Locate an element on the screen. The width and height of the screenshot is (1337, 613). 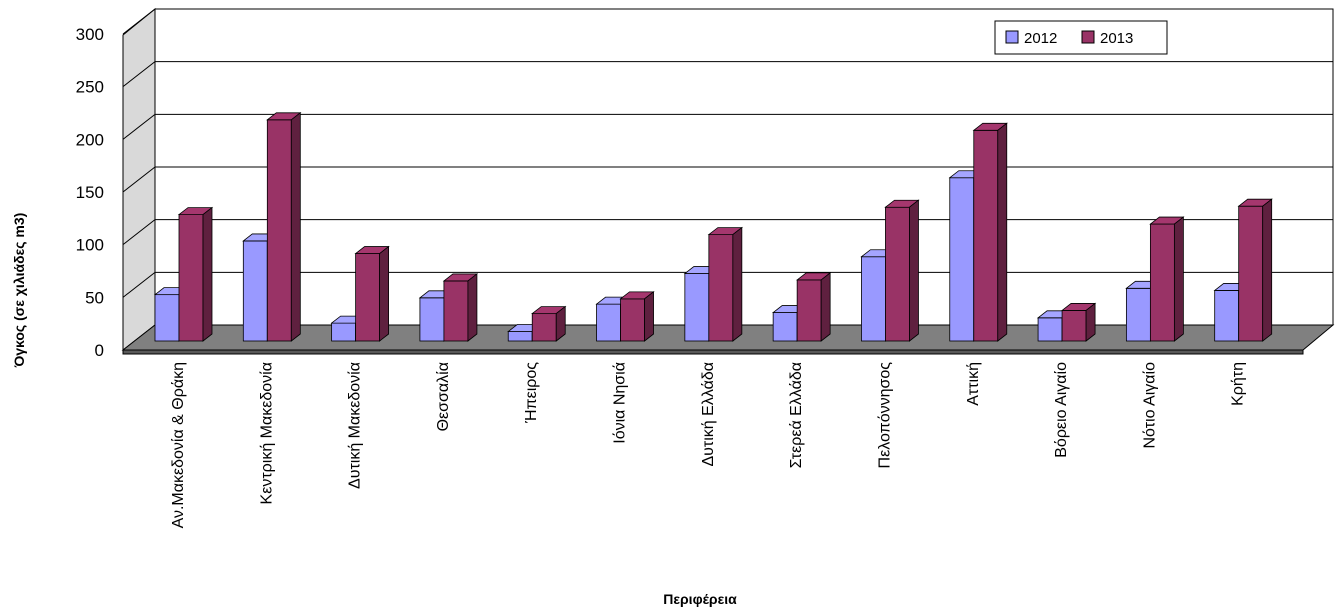
x-tick-label: Κρήτη is located at coordinates (1238, 384).